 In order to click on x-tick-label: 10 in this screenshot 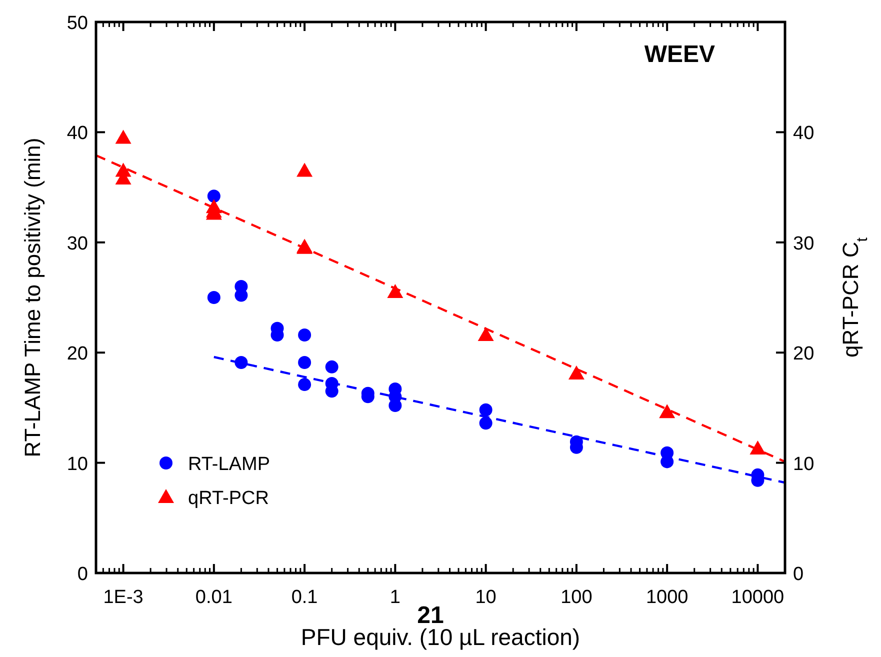, I will do `click(485, 597)`.